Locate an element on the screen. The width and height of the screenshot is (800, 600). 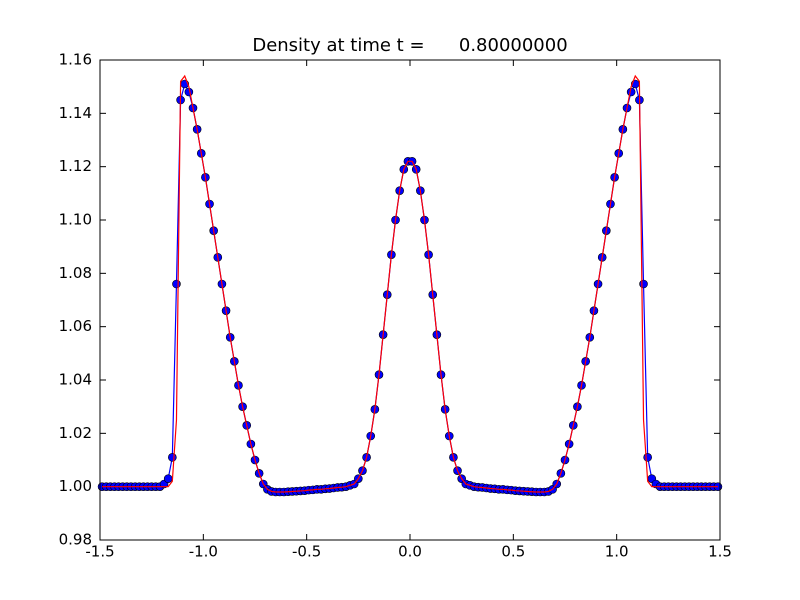
x-tick-label: 1.5 is located at coordinates (720, 552).